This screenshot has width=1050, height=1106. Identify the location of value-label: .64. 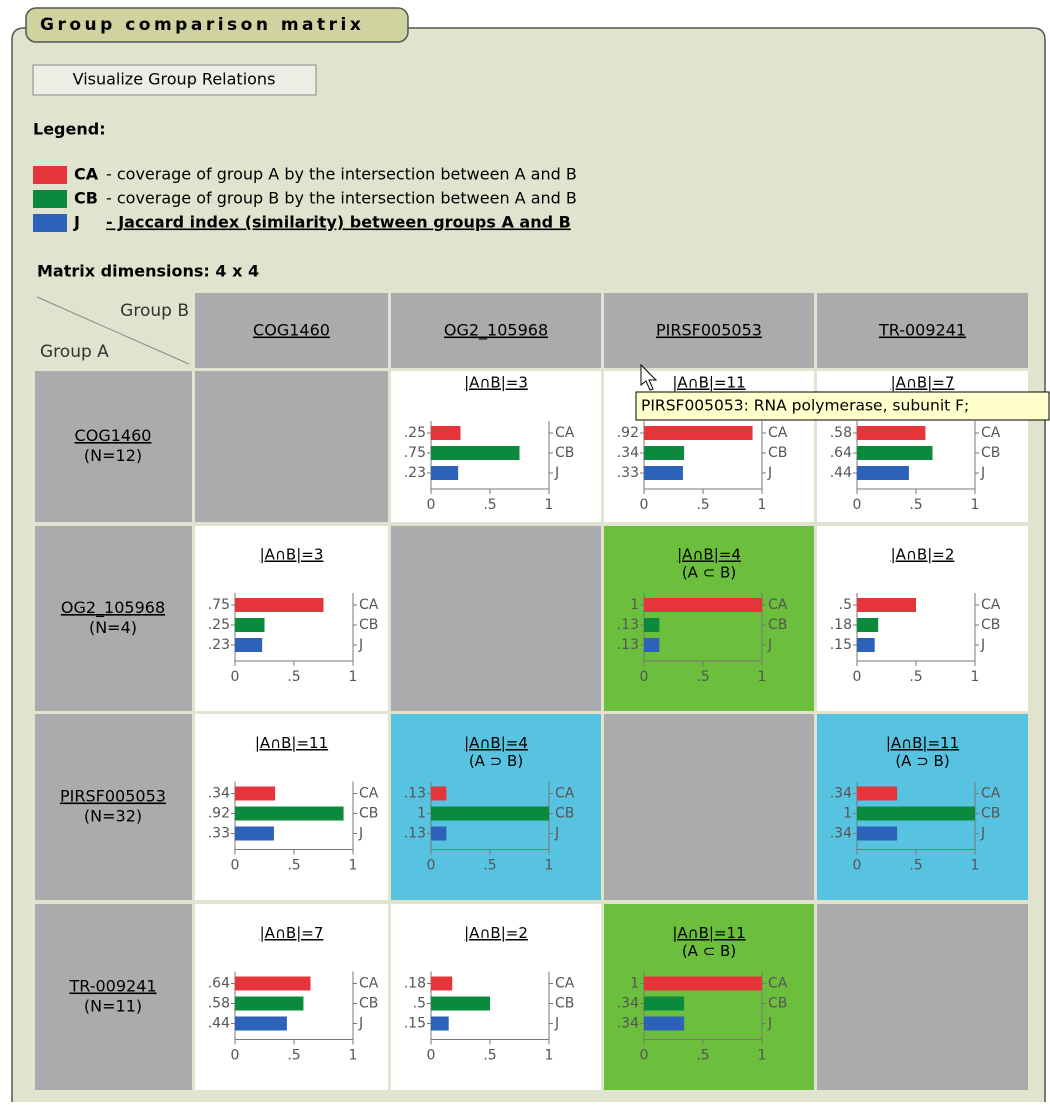
(841, 453).